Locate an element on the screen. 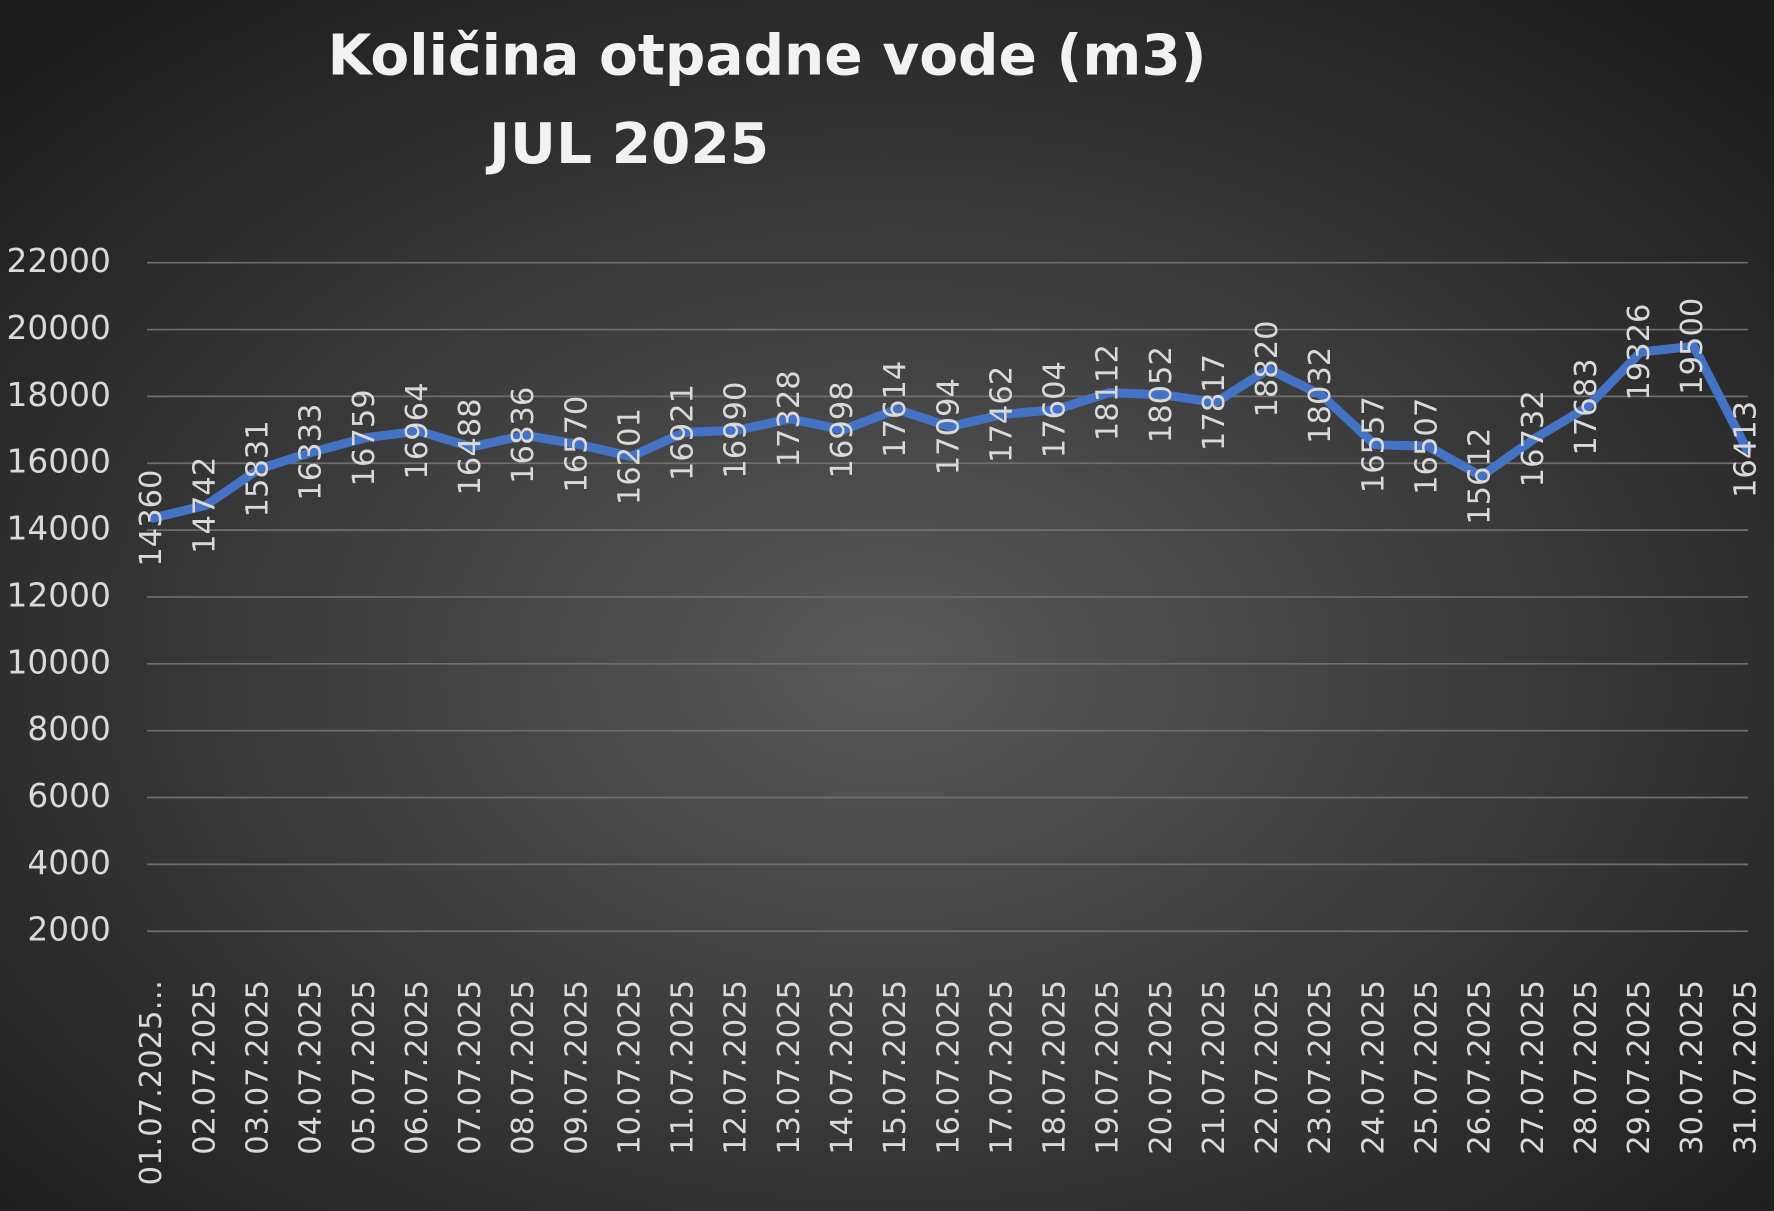  x-tick-label: 05.07.2025 is located at coordinates (364, 1067).